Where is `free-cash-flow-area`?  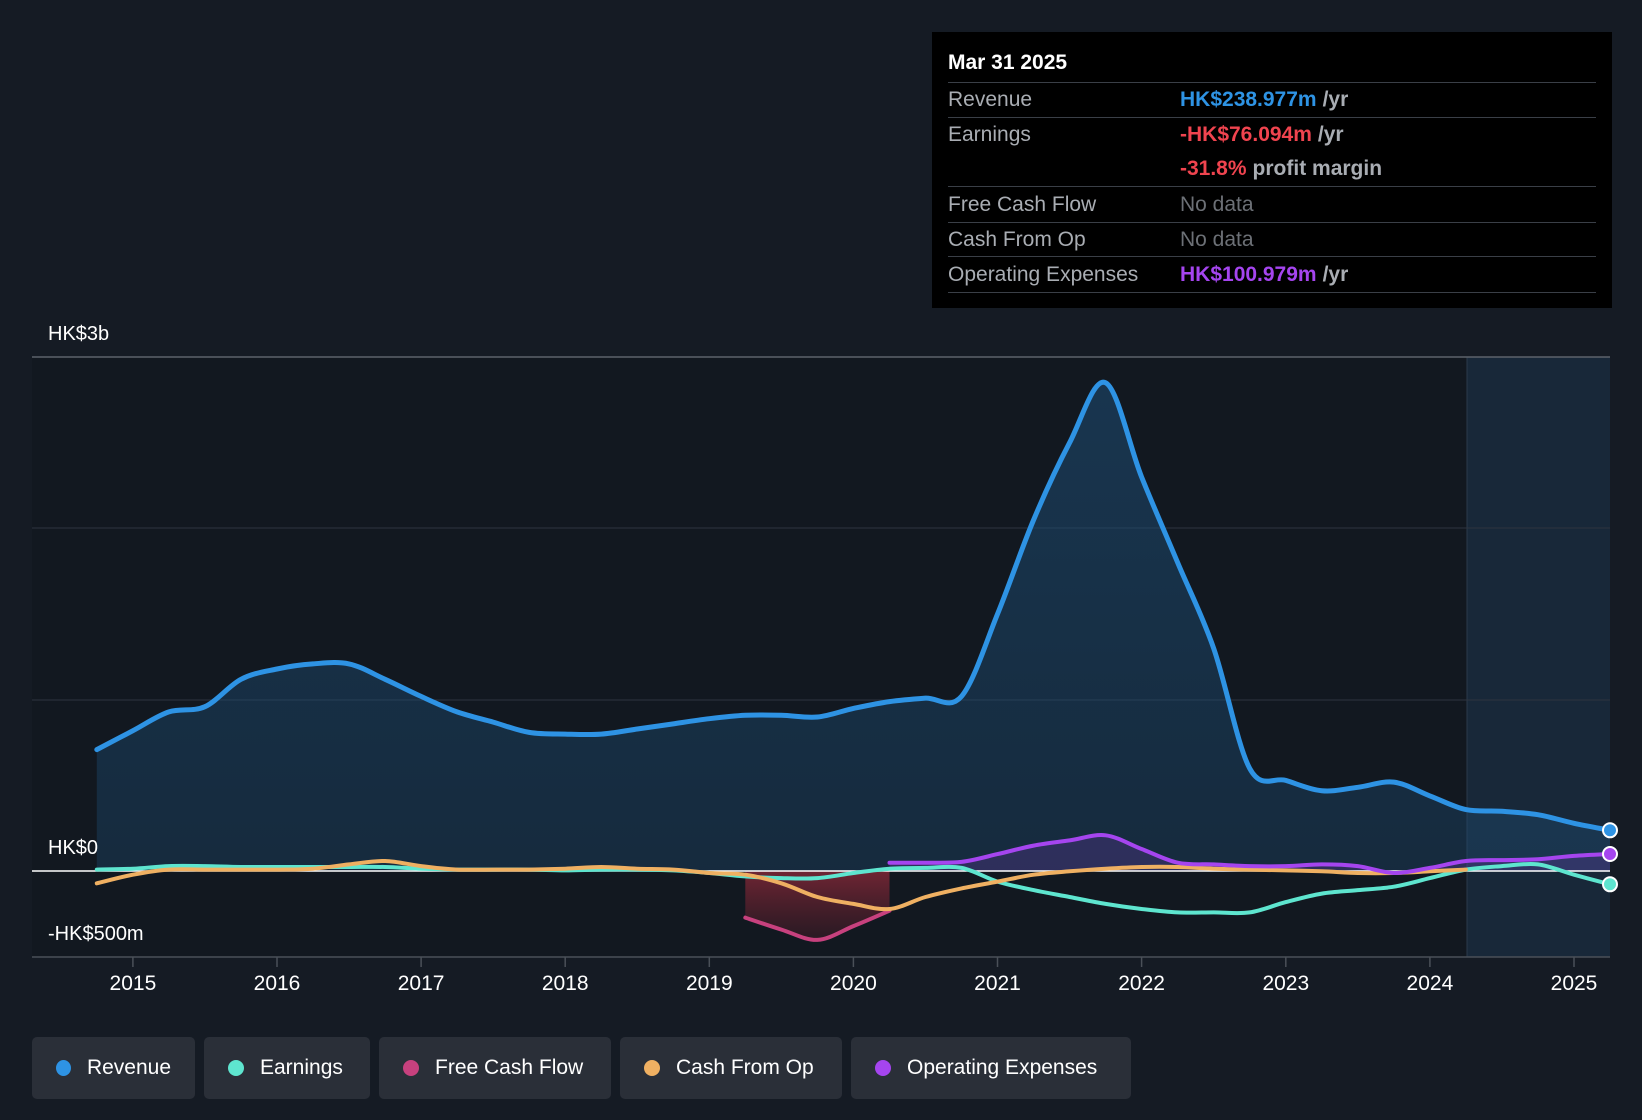 free-cash-flow-area is located at coordinates (817, 905).